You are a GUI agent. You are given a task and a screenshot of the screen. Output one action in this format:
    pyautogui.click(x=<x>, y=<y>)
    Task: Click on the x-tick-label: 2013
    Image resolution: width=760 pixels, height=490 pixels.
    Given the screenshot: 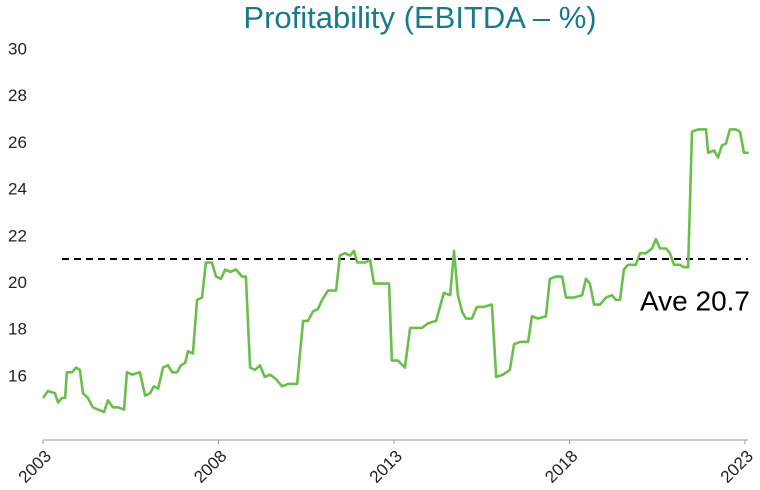 What is the action you would take?
    pyautogui.click(x=386, y=467)
    